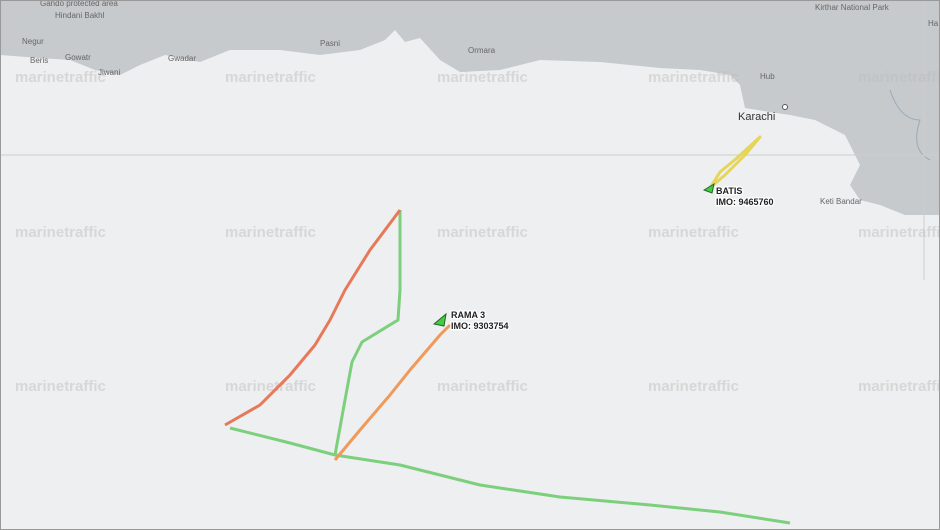  I want to click on vessel-name: RAMA 3, so click(468, 315).